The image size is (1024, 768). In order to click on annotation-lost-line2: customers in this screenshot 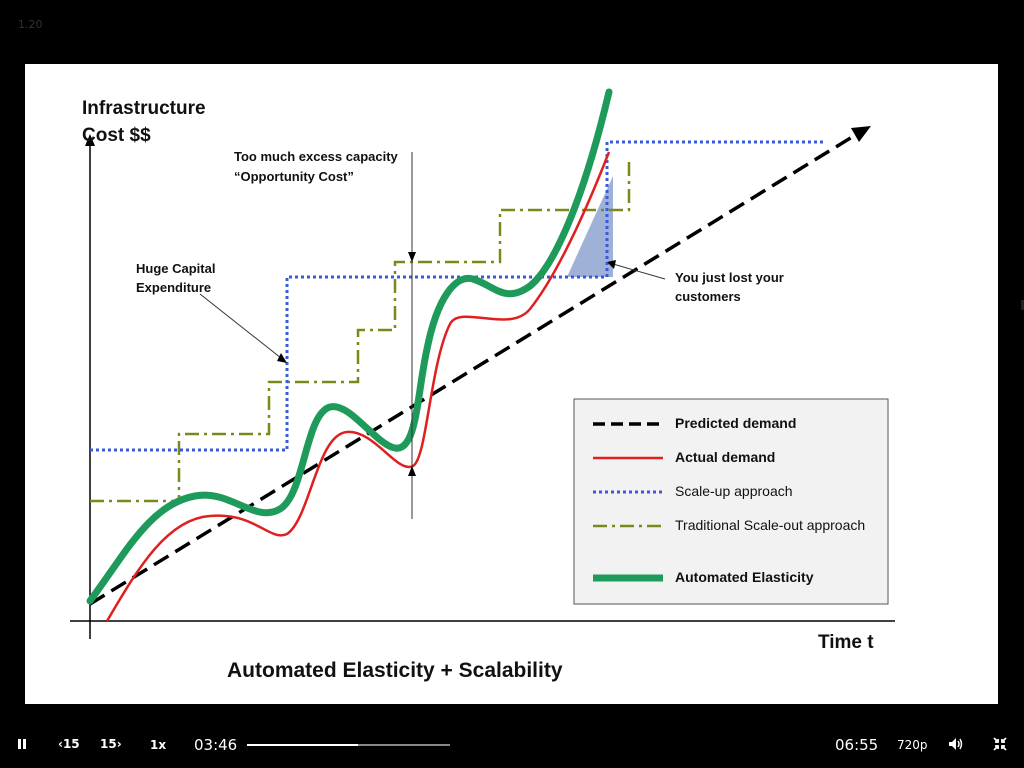, I will do `click(708, 296)`.